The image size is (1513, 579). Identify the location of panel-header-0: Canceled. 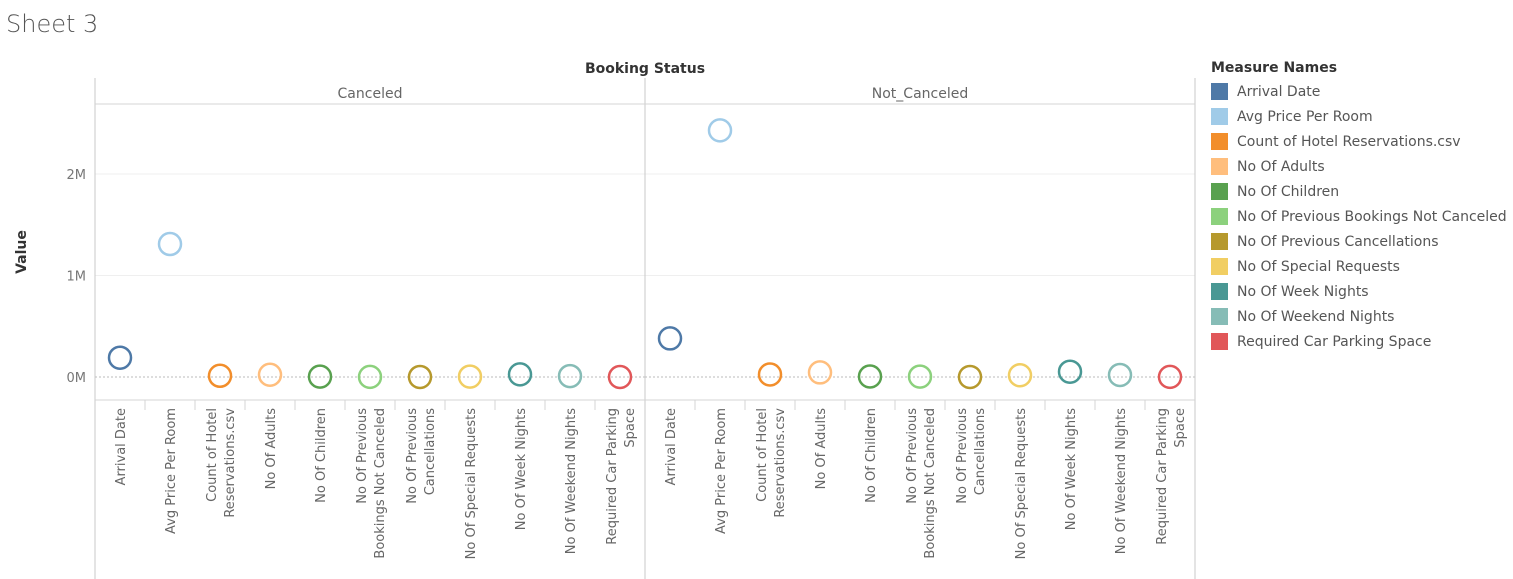
(370, 94).